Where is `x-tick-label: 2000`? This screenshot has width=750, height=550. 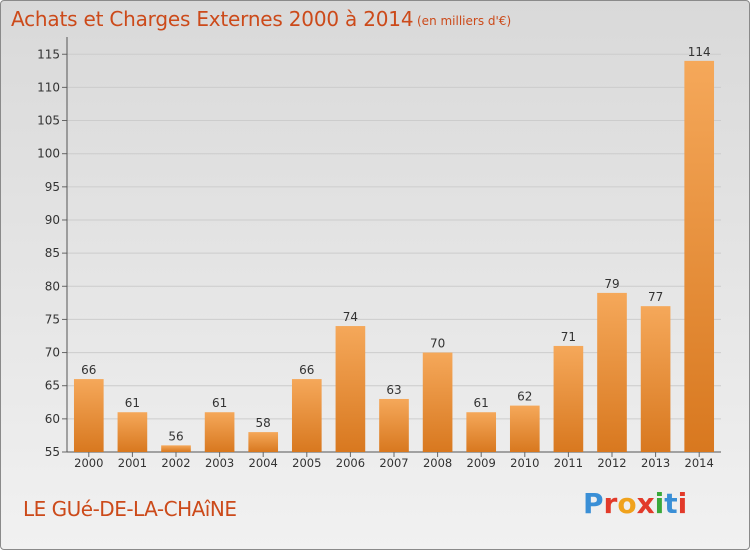
x-tick-label: 2000 is located at coordinates (88, 463).